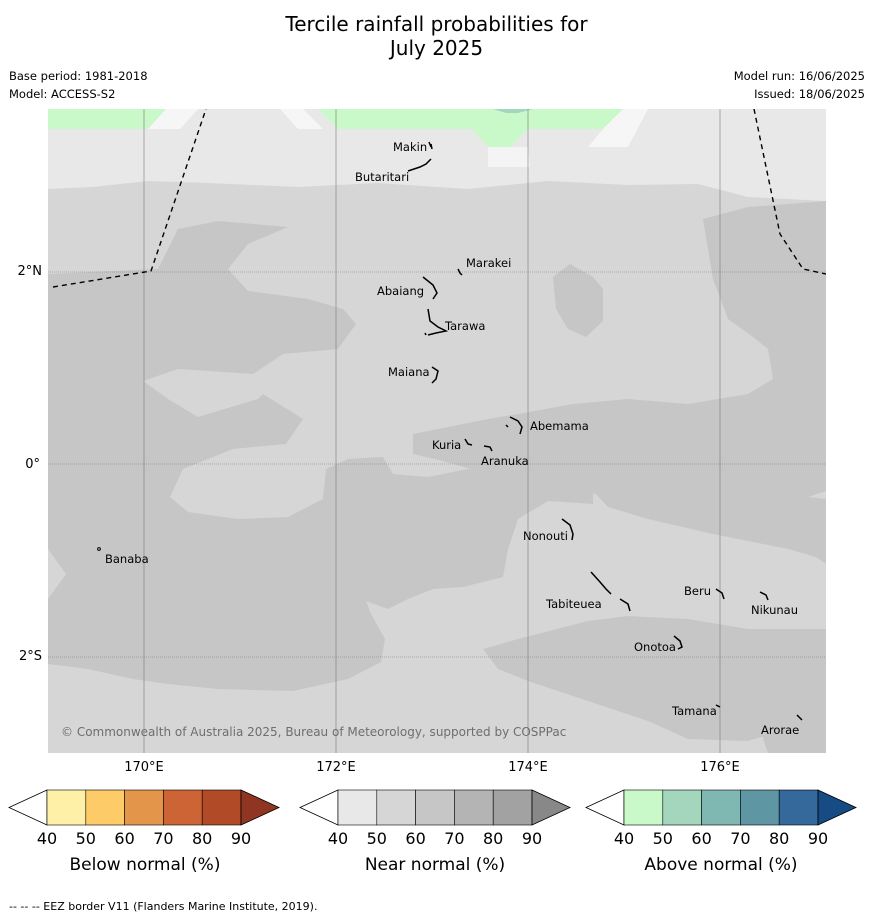 The image size is (873, 919). What do you see at coordinates (618, 128) in the screenshot?
I see `gap-c` at bounding box center [618, 128].